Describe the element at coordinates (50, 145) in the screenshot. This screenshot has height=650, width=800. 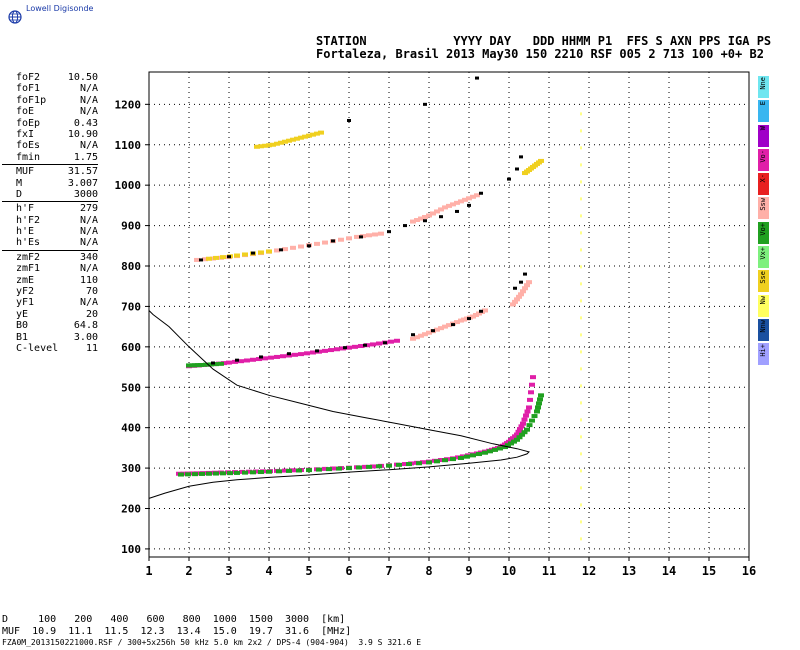
I see `param-row: foEs N/A` at that location.